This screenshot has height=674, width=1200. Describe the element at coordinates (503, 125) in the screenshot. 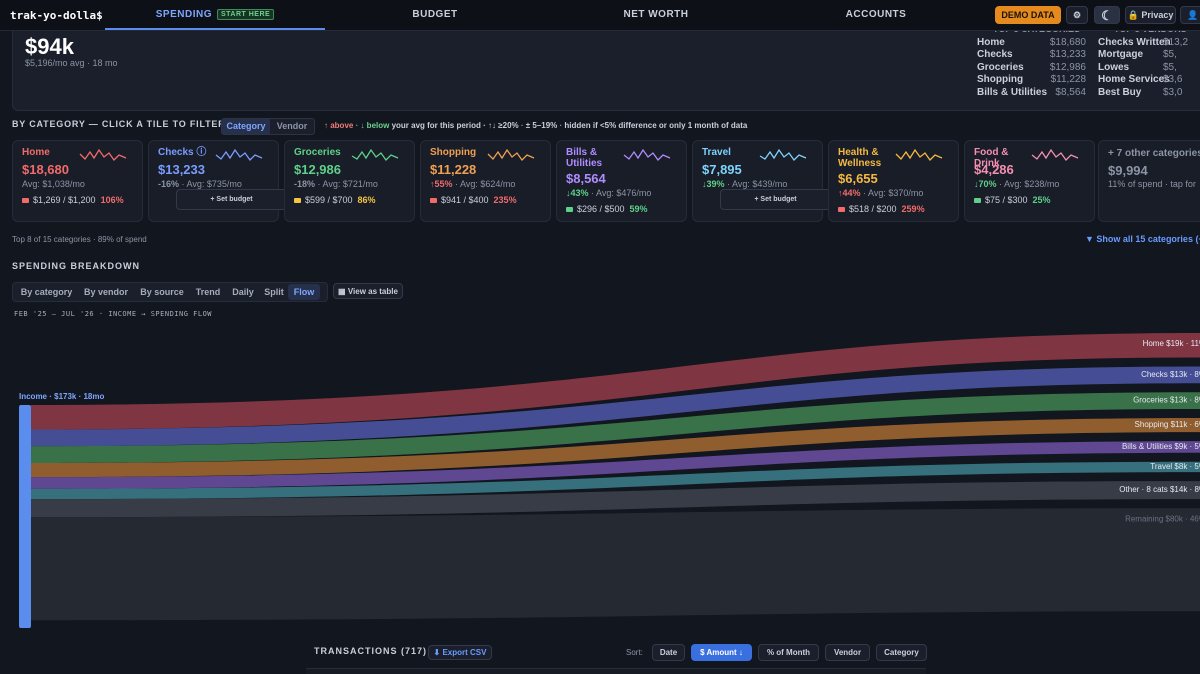

I see `legend-part: ↑↓ ≥20%` at that location.